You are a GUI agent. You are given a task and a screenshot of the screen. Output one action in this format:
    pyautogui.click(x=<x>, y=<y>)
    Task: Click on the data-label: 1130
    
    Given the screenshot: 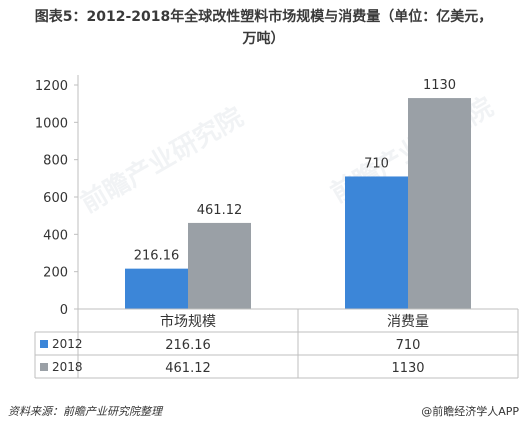 What is the action you would take?
    pyautogui.click(x=439, y=85)
    